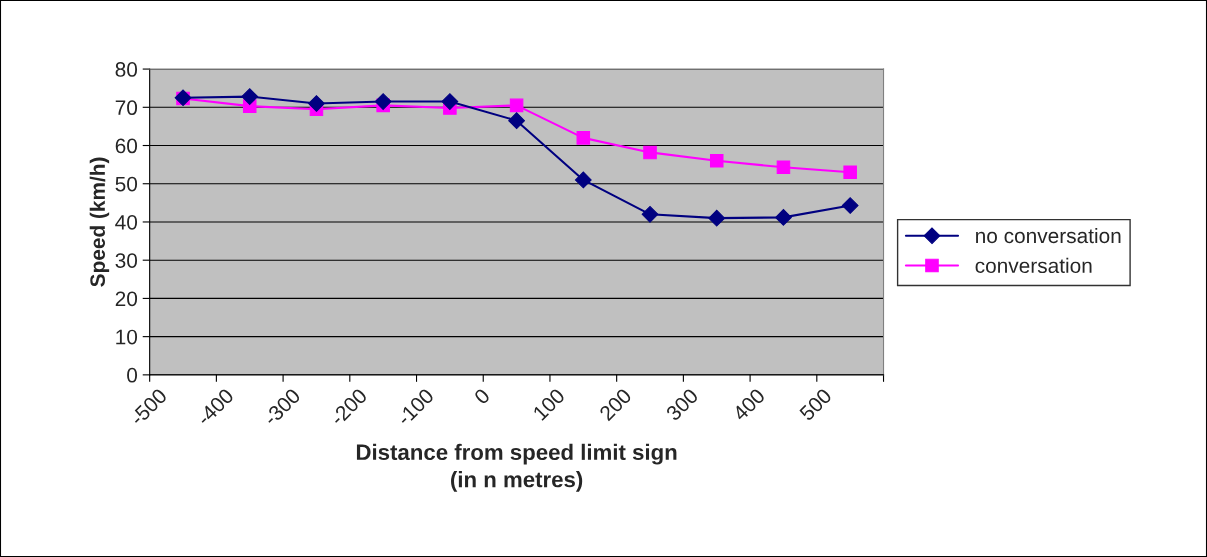 The image size is (1207, 557). I want to click on x-tick-label: -100, so click(415, 407).